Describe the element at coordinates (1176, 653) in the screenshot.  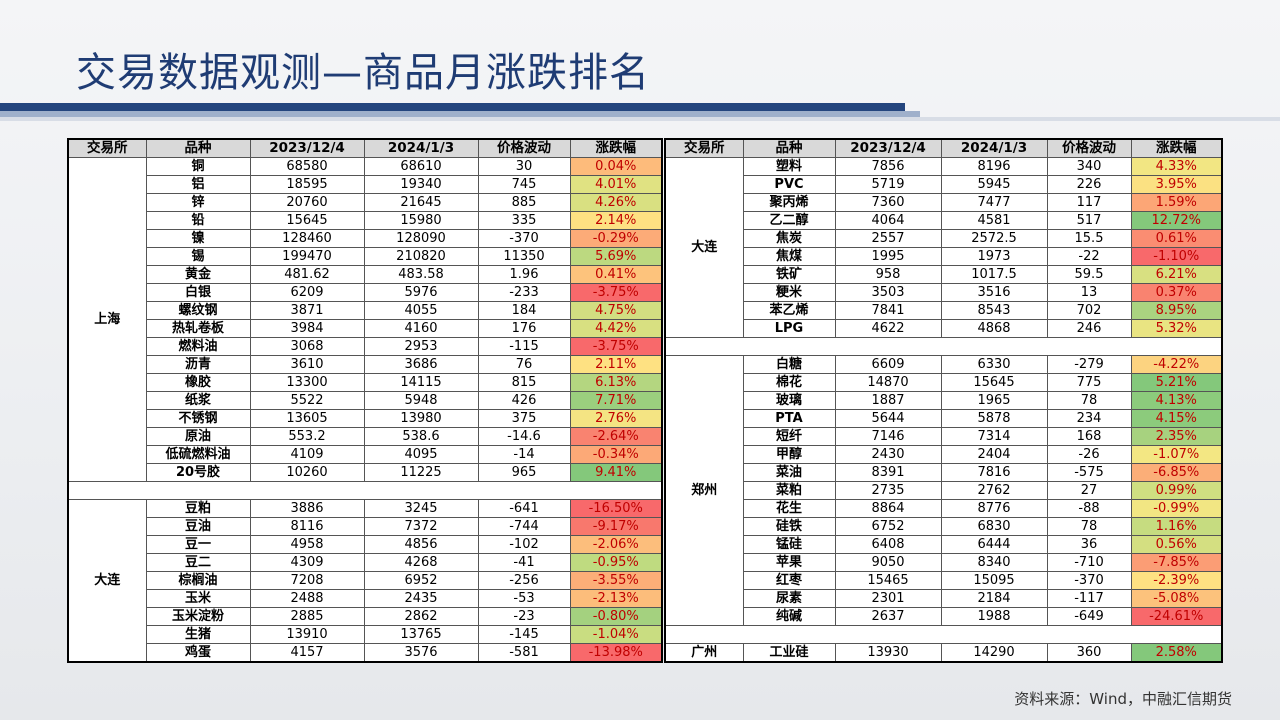
I see `pct-change-cell: 2.58%` at that location.